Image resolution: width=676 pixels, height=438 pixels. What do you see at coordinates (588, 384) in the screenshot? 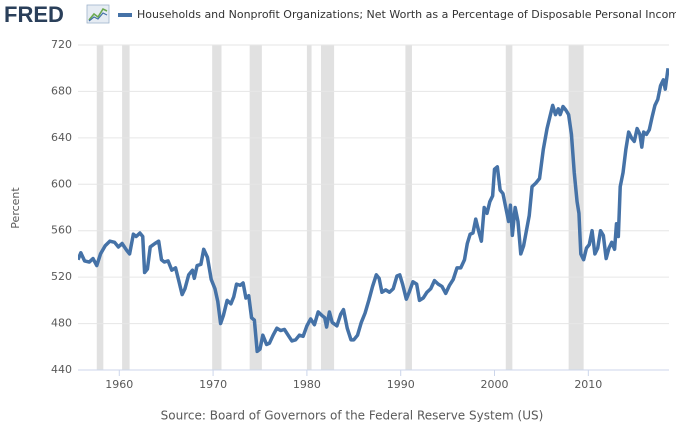
I see `x-tick-label: 2010` at bounding box center [588, 384].